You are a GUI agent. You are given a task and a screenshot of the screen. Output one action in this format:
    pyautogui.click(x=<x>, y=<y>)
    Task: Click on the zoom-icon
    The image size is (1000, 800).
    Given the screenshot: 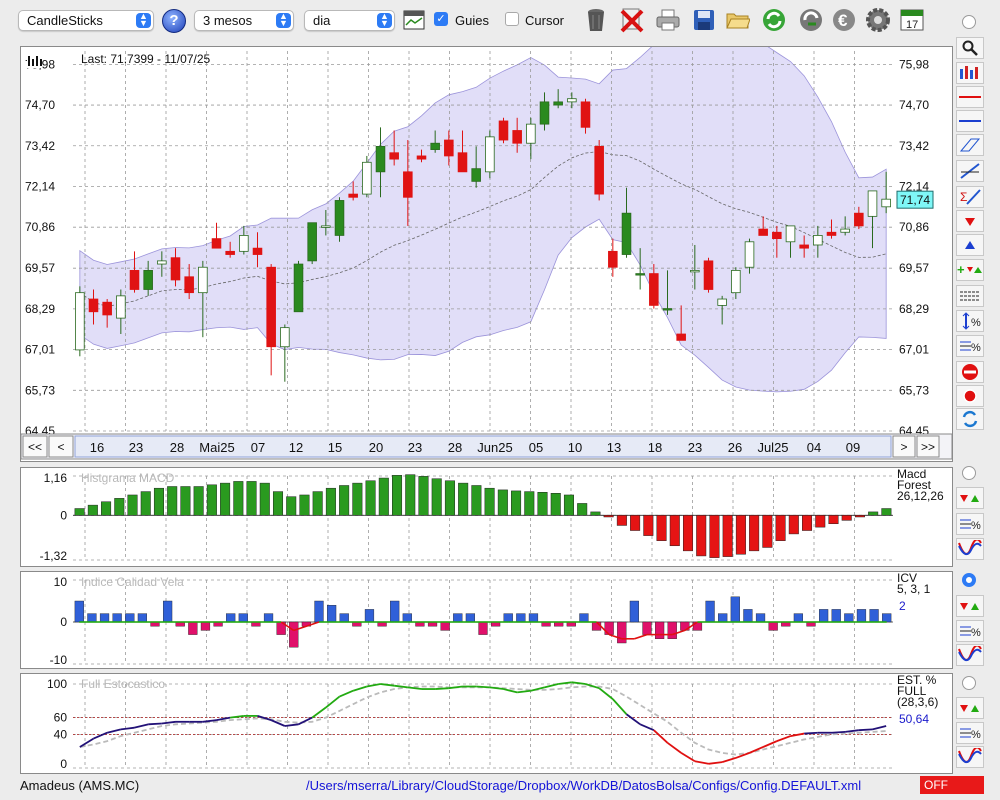 What is the action you would take?
    pyautogui.click(x=970, y=48)
    